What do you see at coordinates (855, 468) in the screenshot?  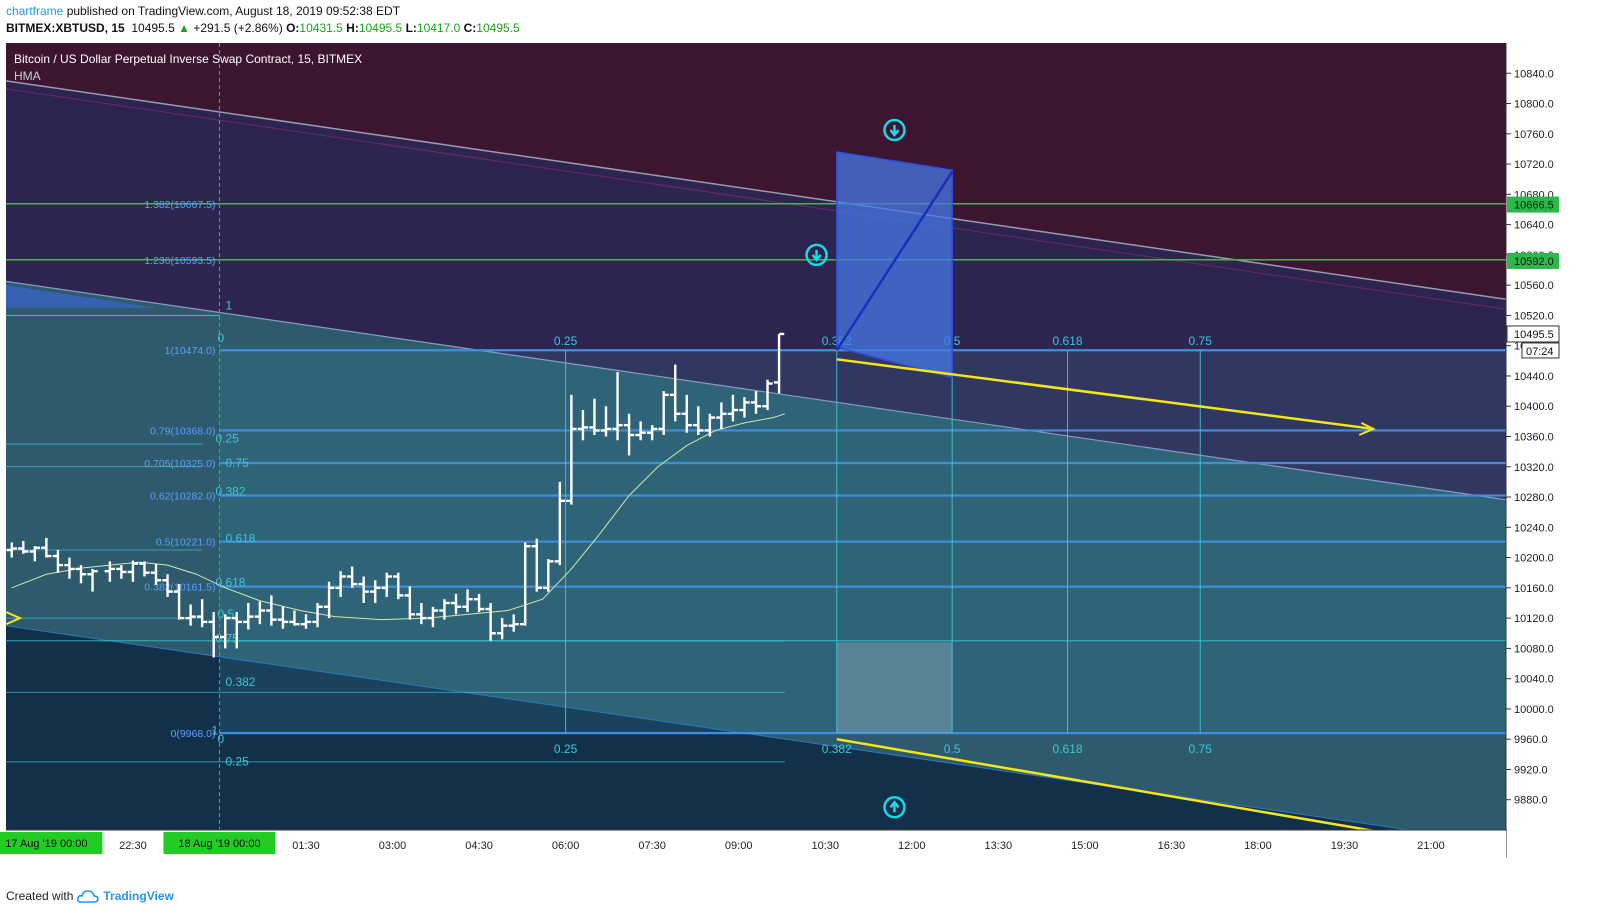 I see `drawing-overlays` at bounding box center [855, 468].